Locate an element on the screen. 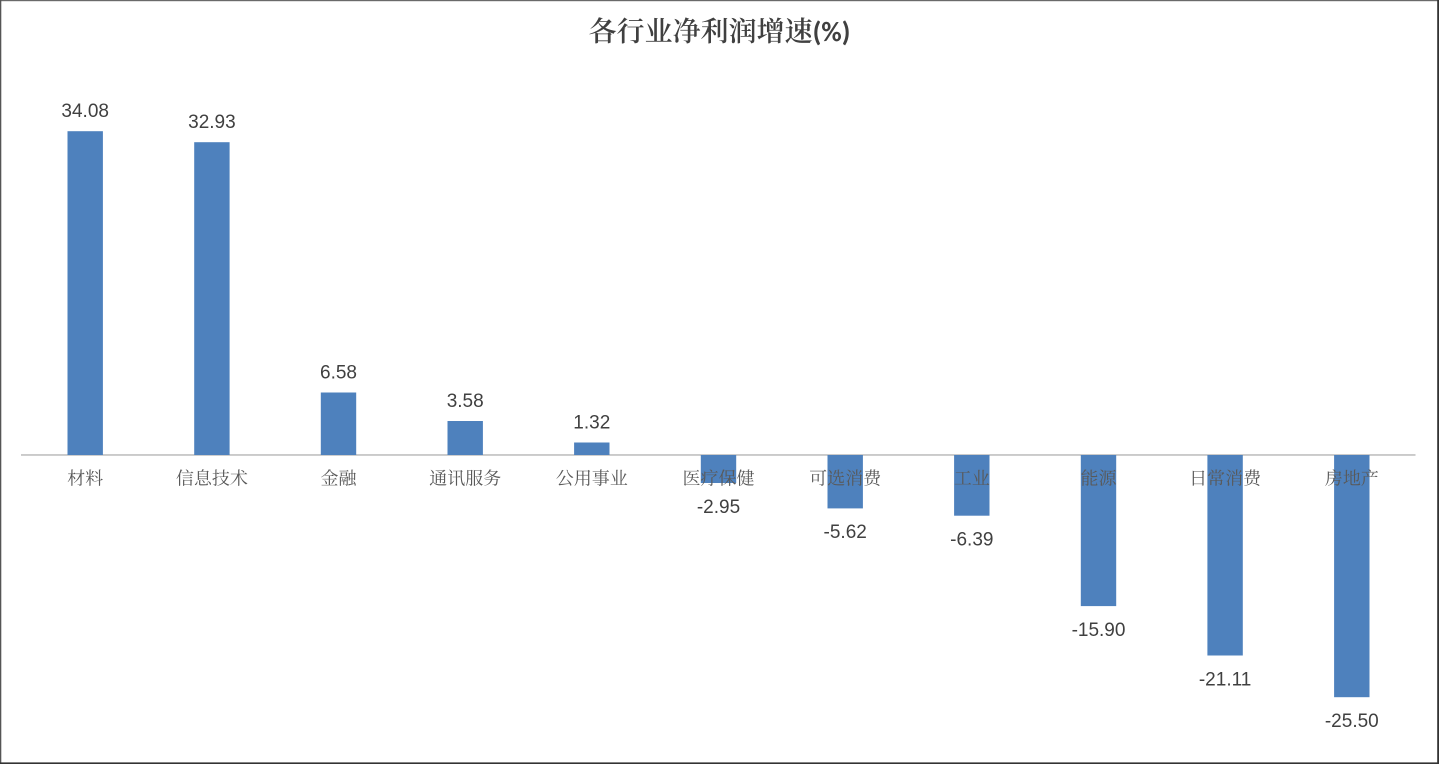 The width and height of the screenshot is (1439, 769). svg-text: 32.93 is located at coordinates (212, 122).